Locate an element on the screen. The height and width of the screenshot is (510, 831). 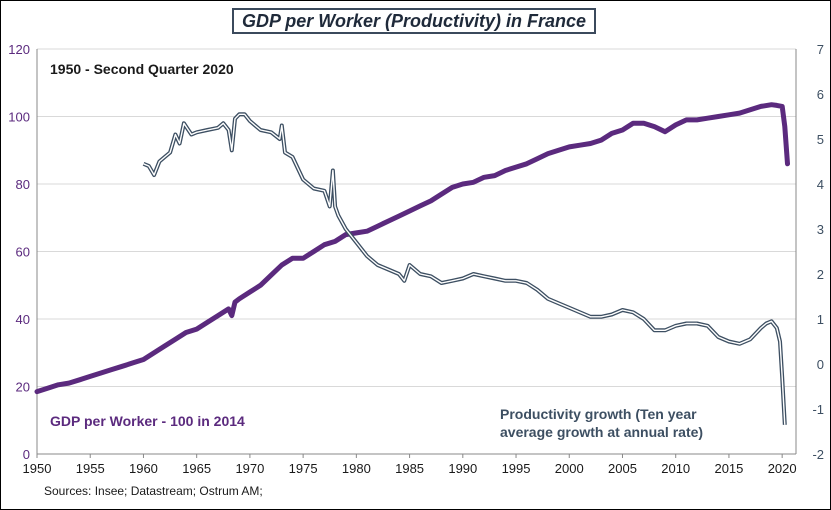
y-right-tick-label: 7 is located at coordinates (820, 49).